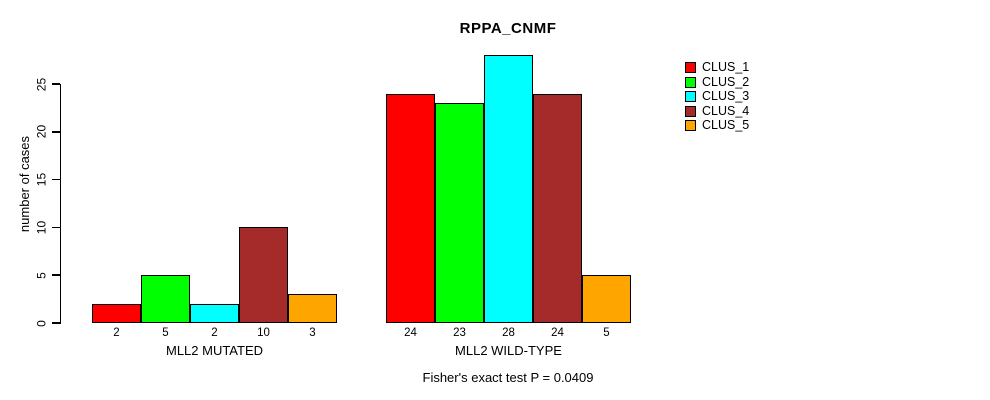 The width and height of the screenshot is (990, 400). Describe the element at coordinates (459, 213) in the screenshot. I see `bar-clus_2-group2` at that location.